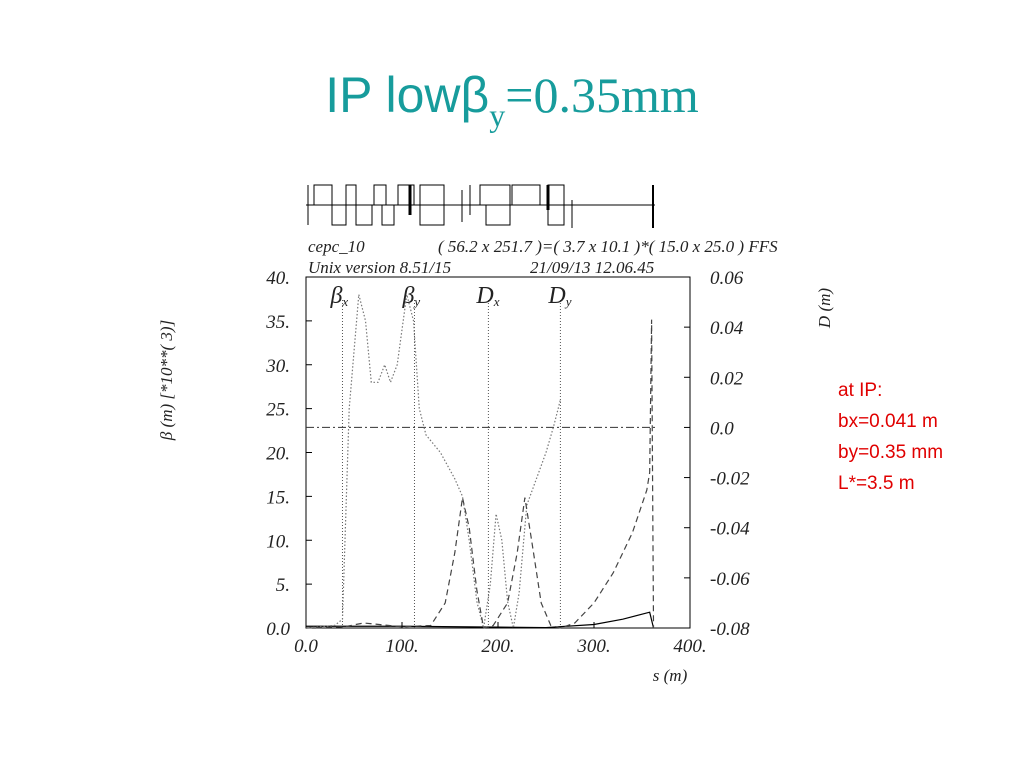 The width and height of the screenshot is (1024, 768). I want to click on plot-header: Unix version 8.51/15, so click(379, 267).